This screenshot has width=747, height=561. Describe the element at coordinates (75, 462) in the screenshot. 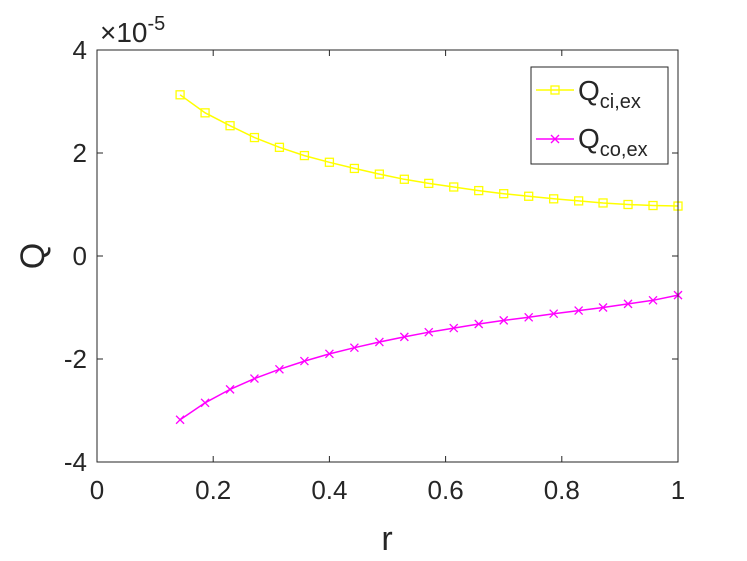

I see `y-tick-label: -4` at that location.